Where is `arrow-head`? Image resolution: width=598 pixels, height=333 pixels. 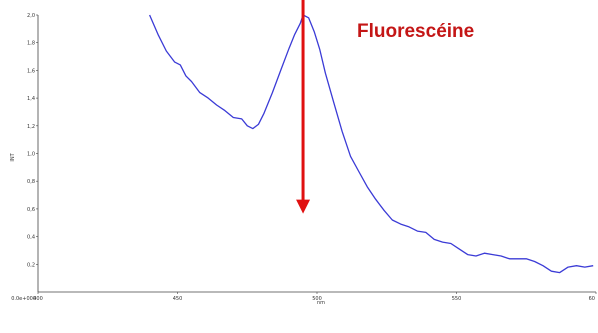 arrow-head is located at coordinates (303, 206).